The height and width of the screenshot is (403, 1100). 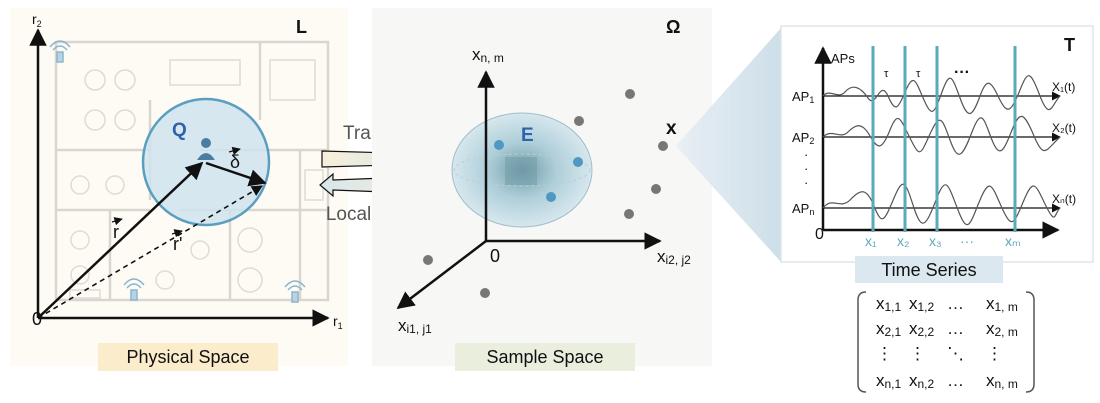 What do you see at coordinates (236, 174) in the screenshot?
I see `vector-delta` at bounding box center [236, 174].